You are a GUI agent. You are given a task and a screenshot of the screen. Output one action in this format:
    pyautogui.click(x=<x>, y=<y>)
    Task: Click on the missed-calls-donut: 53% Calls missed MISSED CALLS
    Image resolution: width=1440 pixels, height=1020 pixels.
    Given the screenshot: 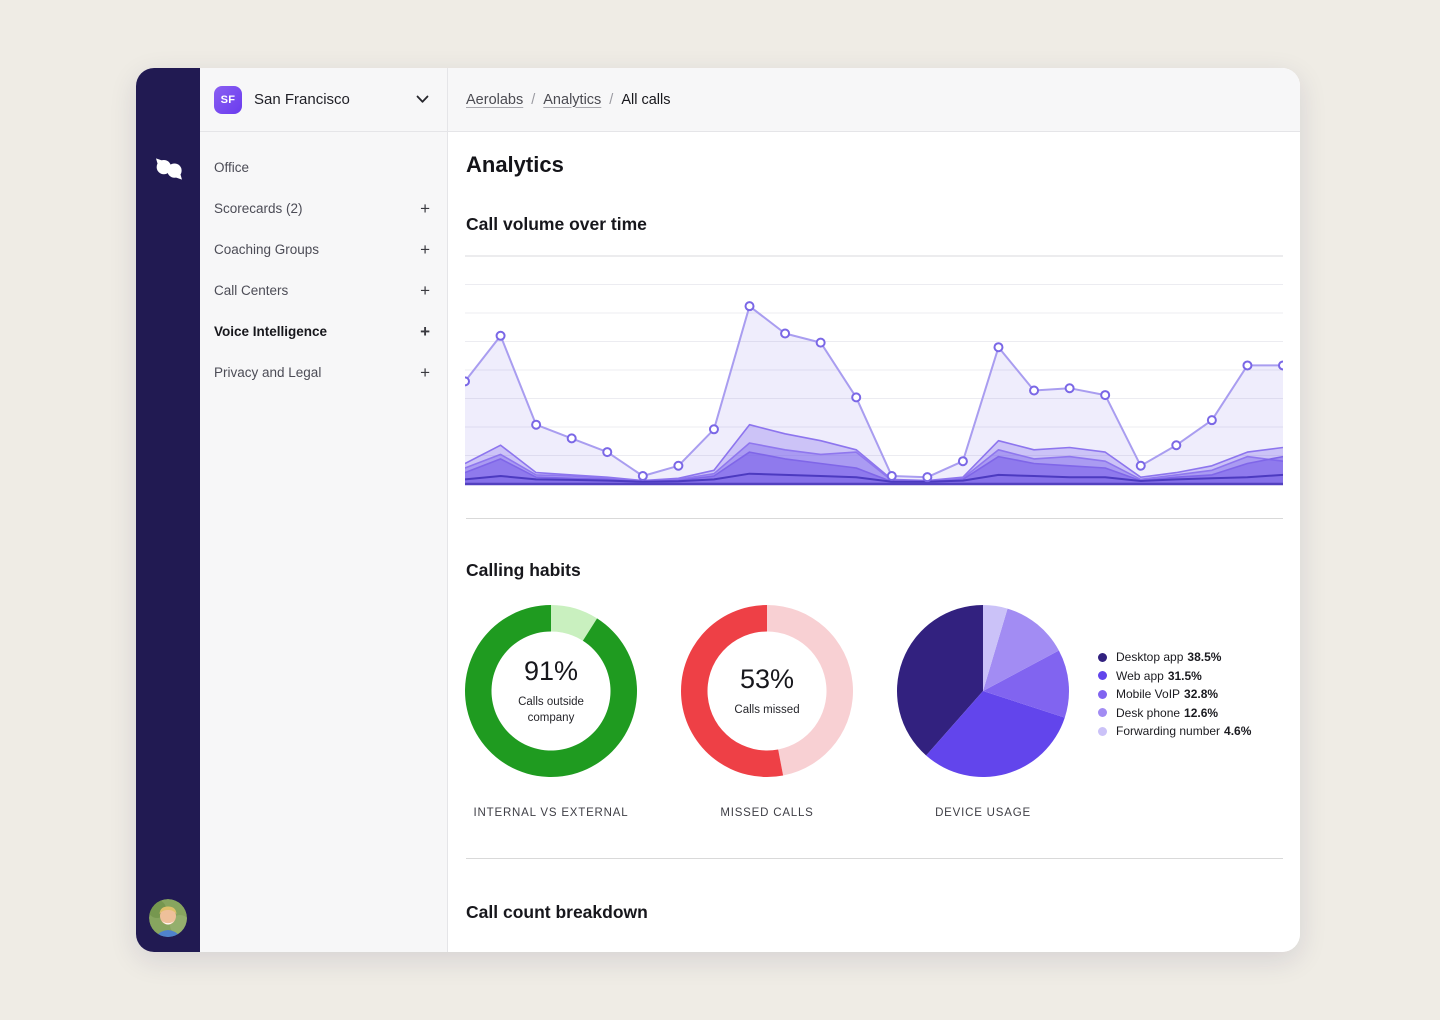 What is the action you would take?
    pyautogui.click(x=767, y=711)
    